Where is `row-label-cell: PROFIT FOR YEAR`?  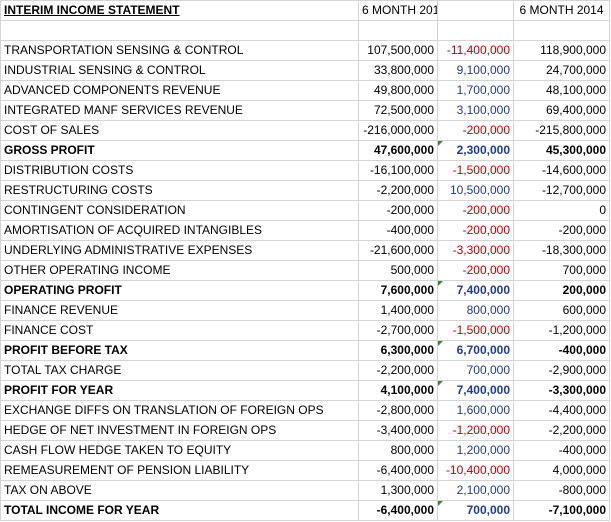 row-label-cell: PROFIT FOR YEAR is located at coordinates (179, 390).